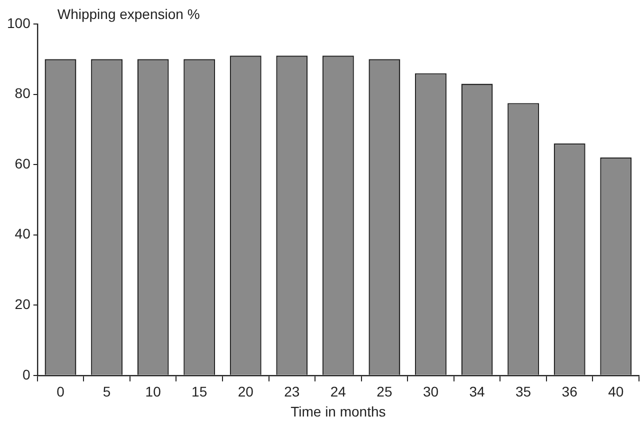 The image size is (643, 425). Describe the element at coordinates (26, 374) in the screenshot. I see `y-tick-label: 0` at that location.